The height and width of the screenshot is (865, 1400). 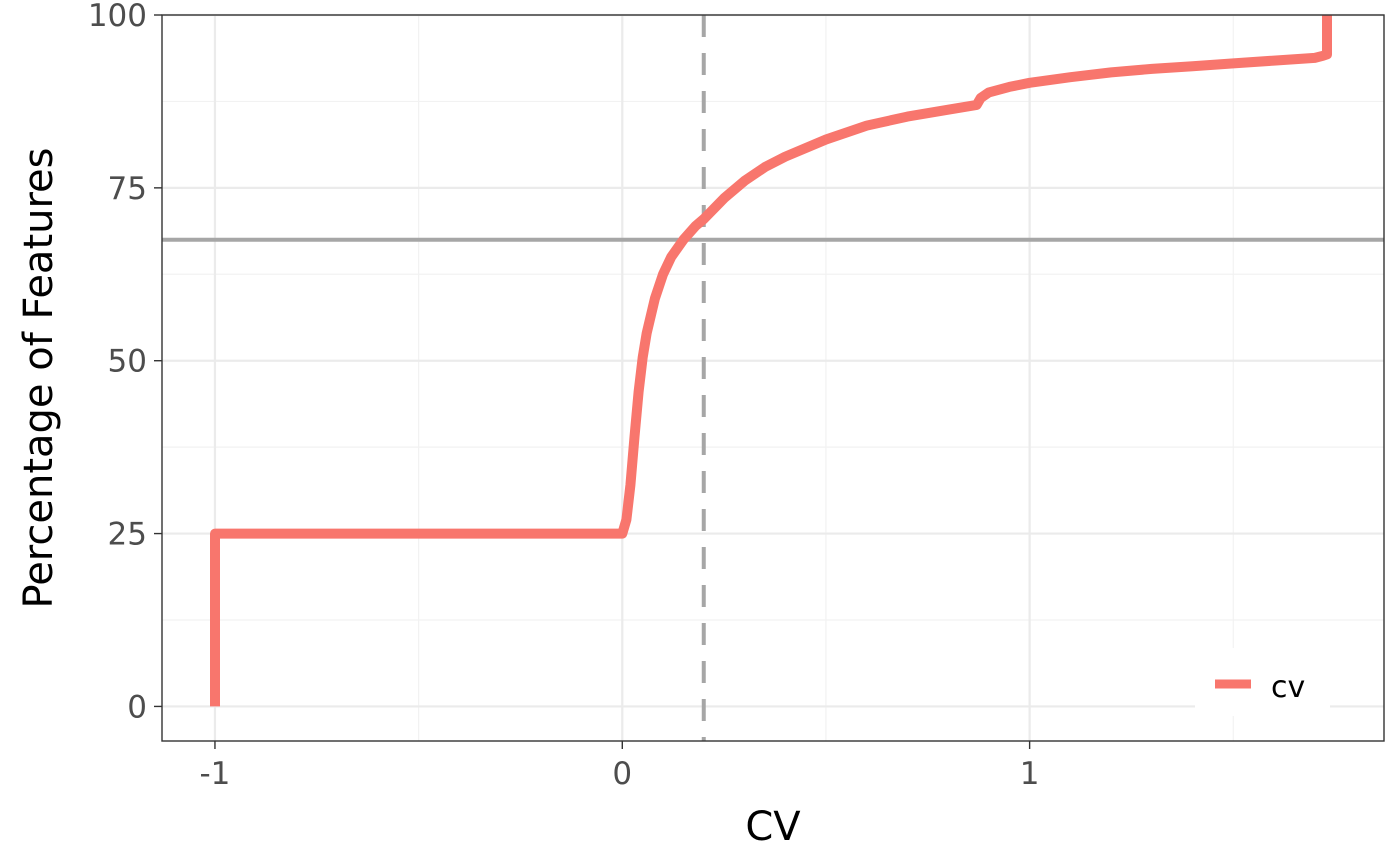 What do you see at coordinates (117, 17) in the screenshot?
I see `y-tick-label: 100` at bounding box center [117, 17].